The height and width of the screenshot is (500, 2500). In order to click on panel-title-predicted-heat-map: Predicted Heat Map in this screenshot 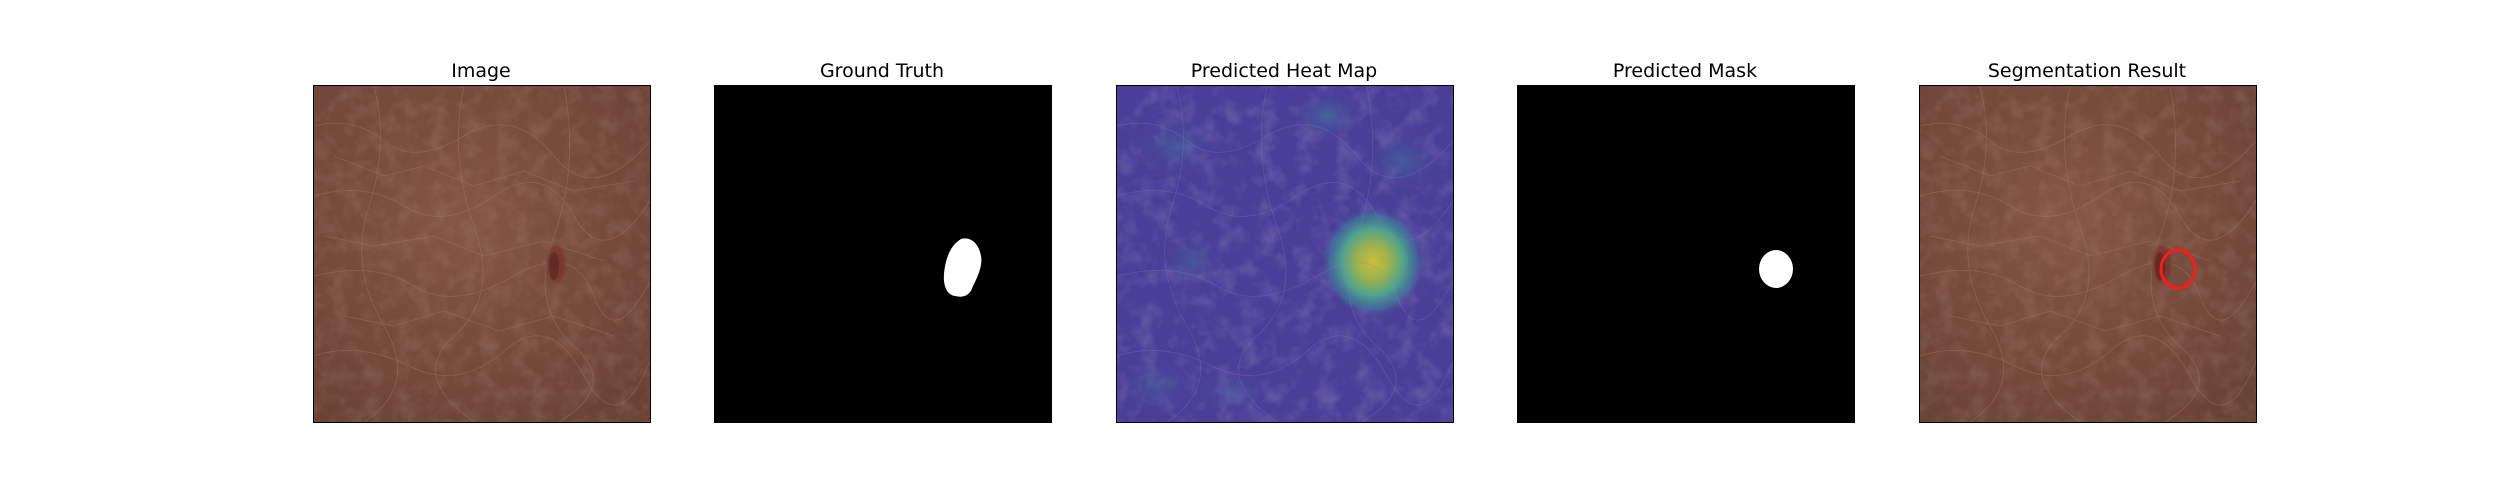, I will do `click(1284, 71)`.